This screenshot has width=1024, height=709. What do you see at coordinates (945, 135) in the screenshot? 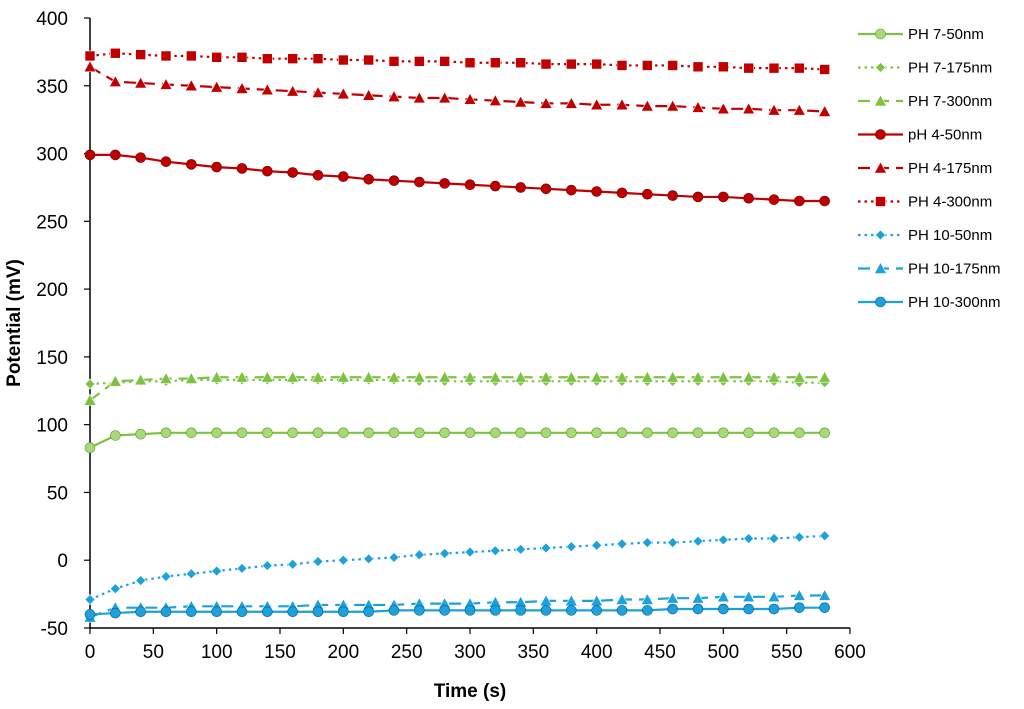
I see `legend-label: pH 4-50nm` at bounding box center [945, 135].